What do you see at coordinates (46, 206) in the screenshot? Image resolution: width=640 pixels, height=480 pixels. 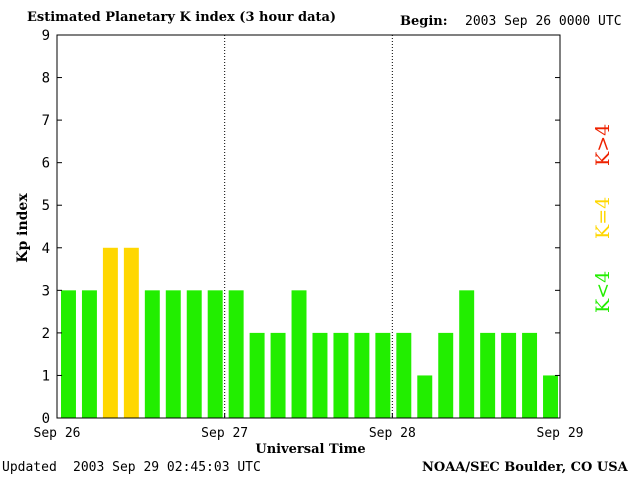 I see `y-tick-label: 5` at bounding box center [46, 206].